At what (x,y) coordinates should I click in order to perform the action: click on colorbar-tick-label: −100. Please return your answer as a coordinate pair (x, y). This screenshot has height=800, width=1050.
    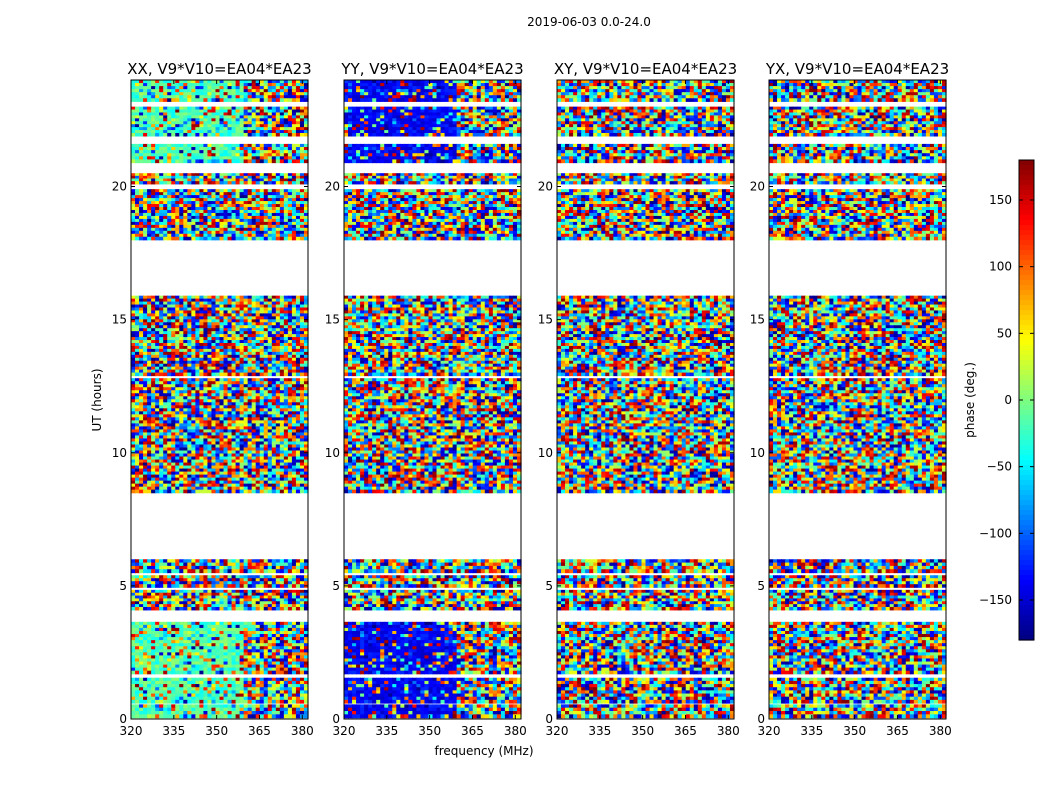
    Looking at the image, I should click on (995, 533).